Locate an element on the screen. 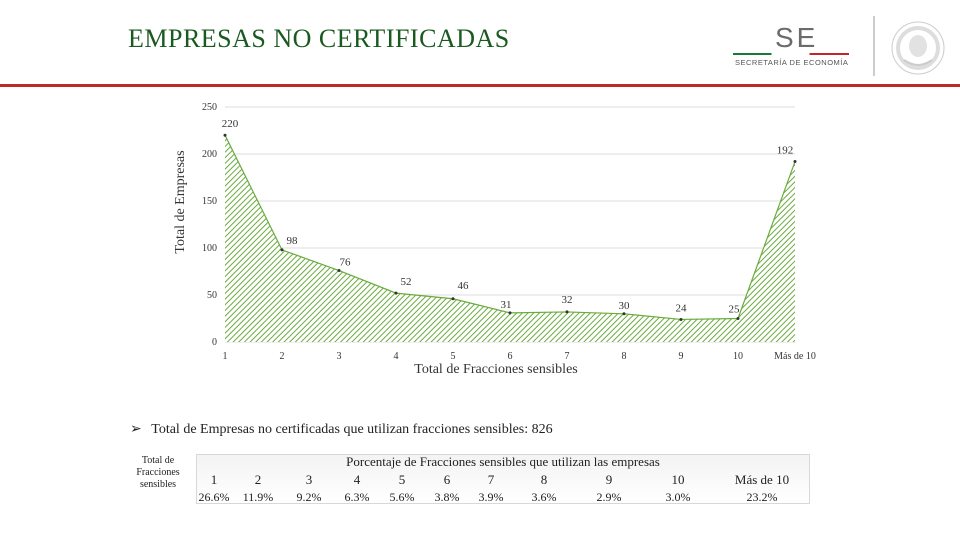 The image size is (960, 540). table-value-cell: 2.9% is located at coordinates (609, 496).